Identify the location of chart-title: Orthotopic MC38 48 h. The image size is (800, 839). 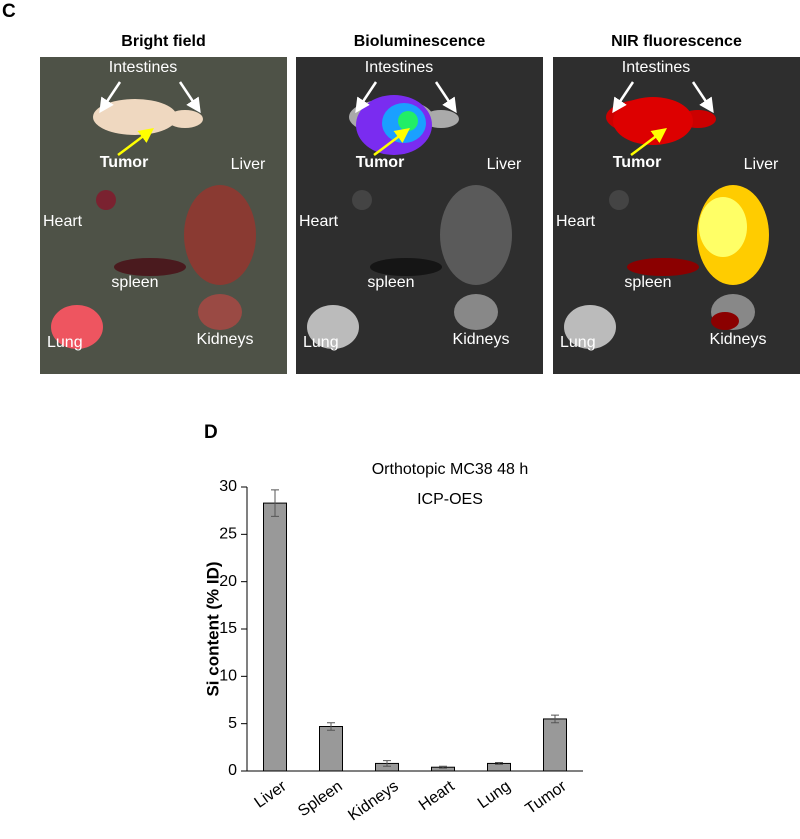
(450, 469).